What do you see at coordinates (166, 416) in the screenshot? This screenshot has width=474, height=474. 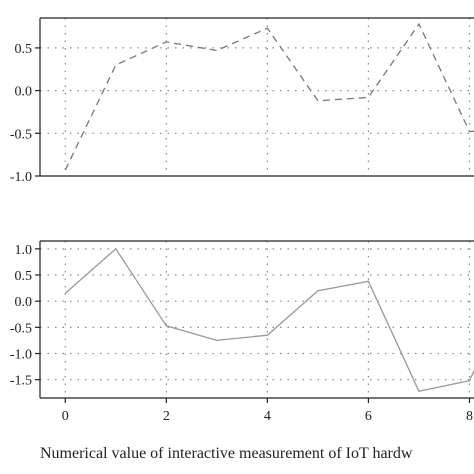 I see `x-tick-label: 2` at bounding box center [166, 416].